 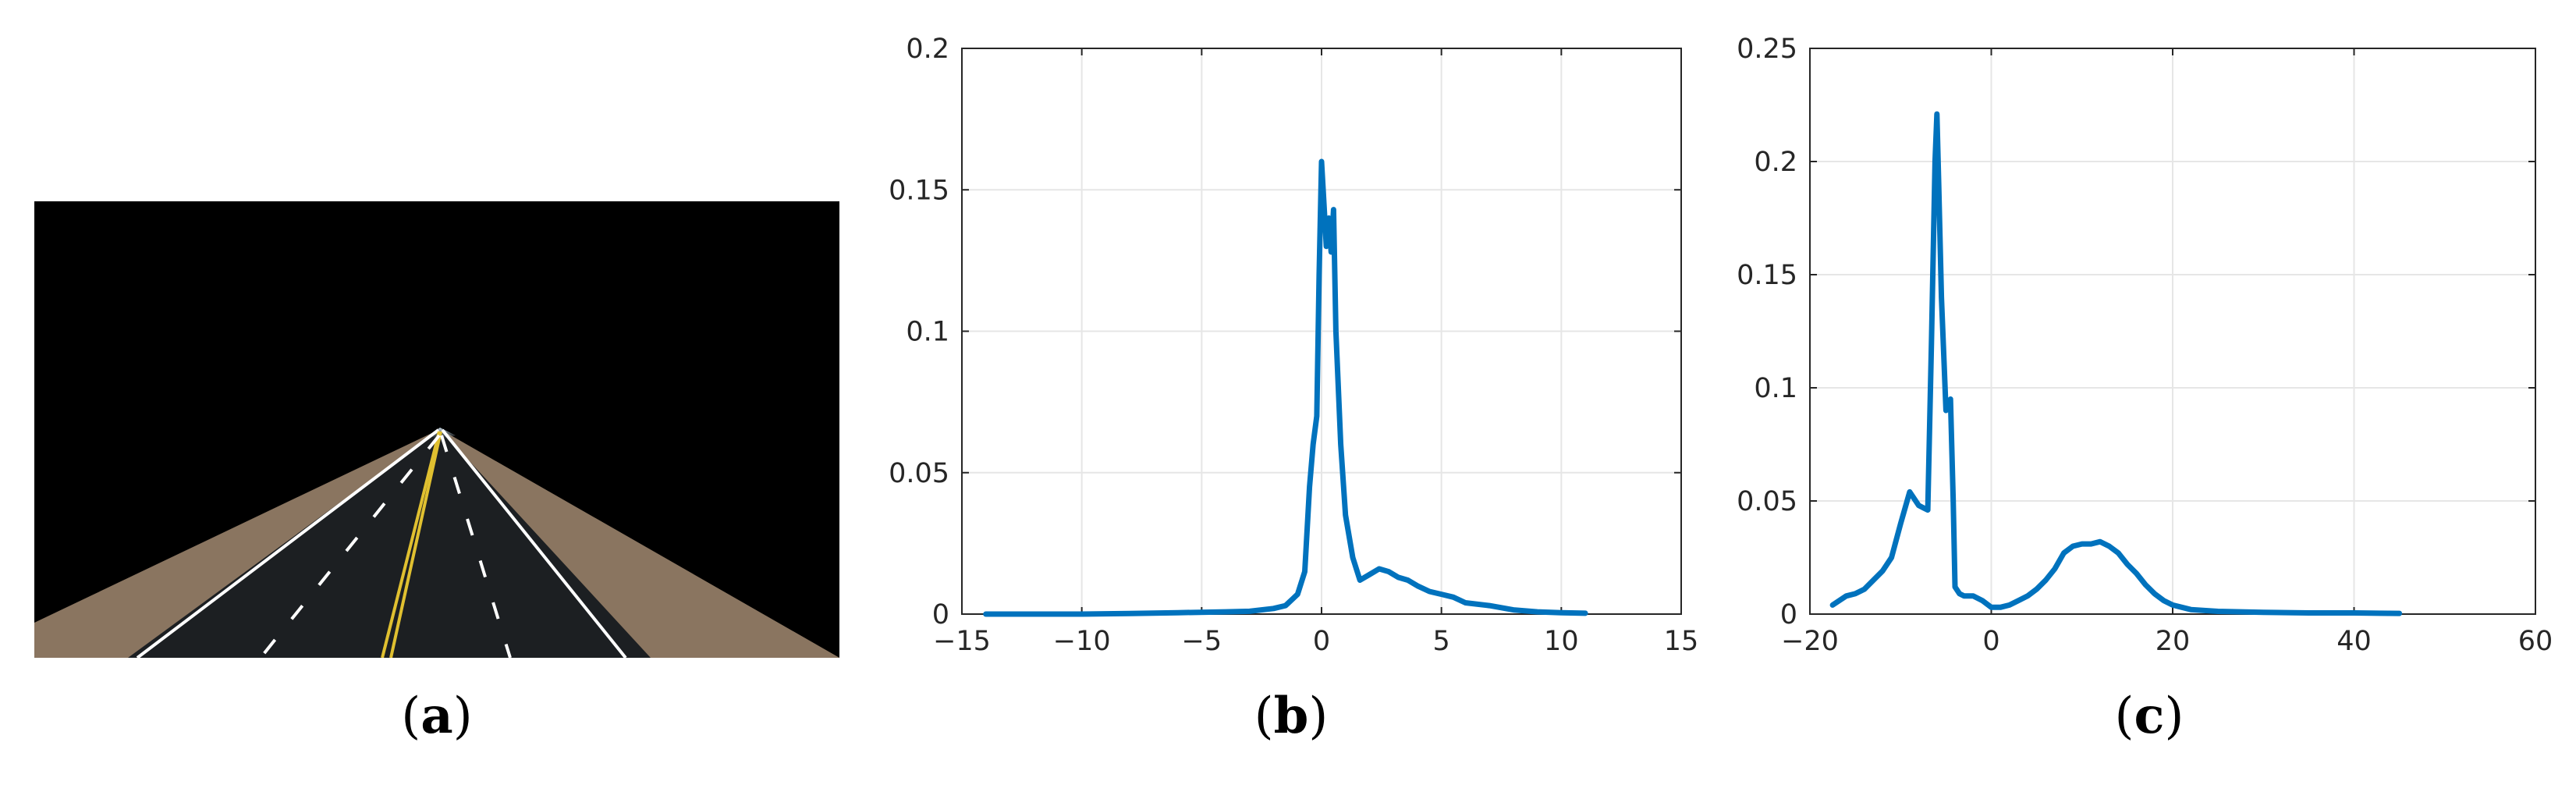 I want to click on panel-label-a: (a), so click(x=437, y=716).